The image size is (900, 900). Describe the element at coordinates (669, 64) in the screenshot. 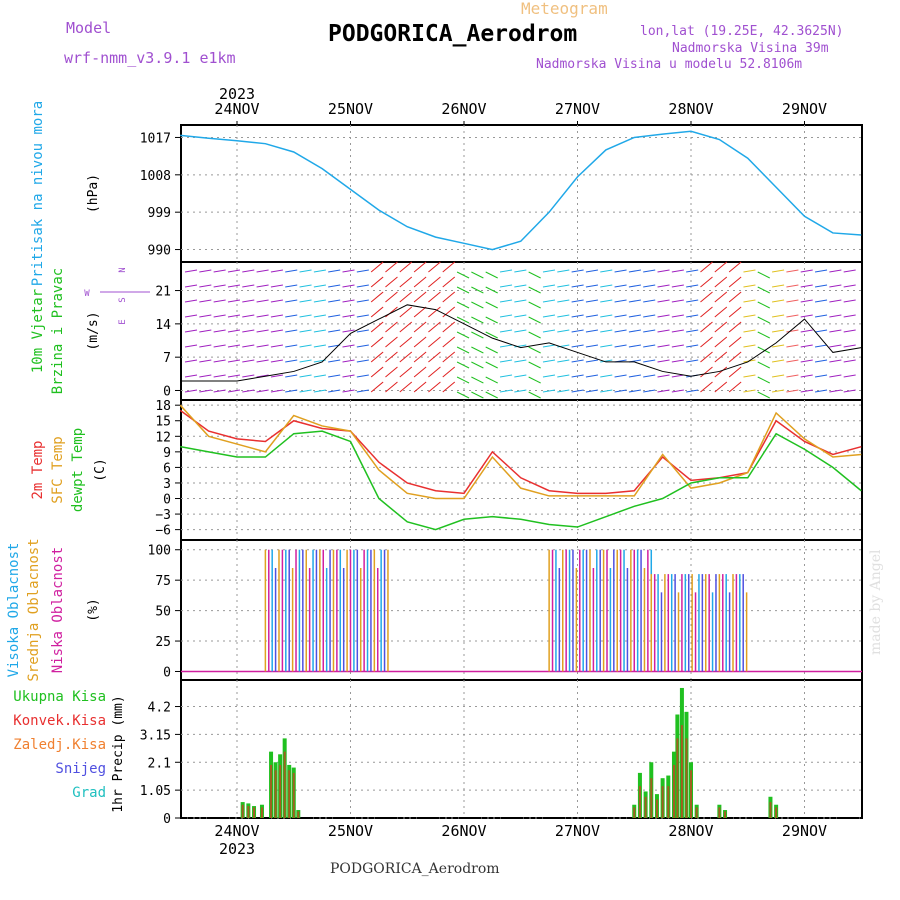

I see `altitude-model-label: Nadmorska Visina u modelu 52.8106m` at that location.